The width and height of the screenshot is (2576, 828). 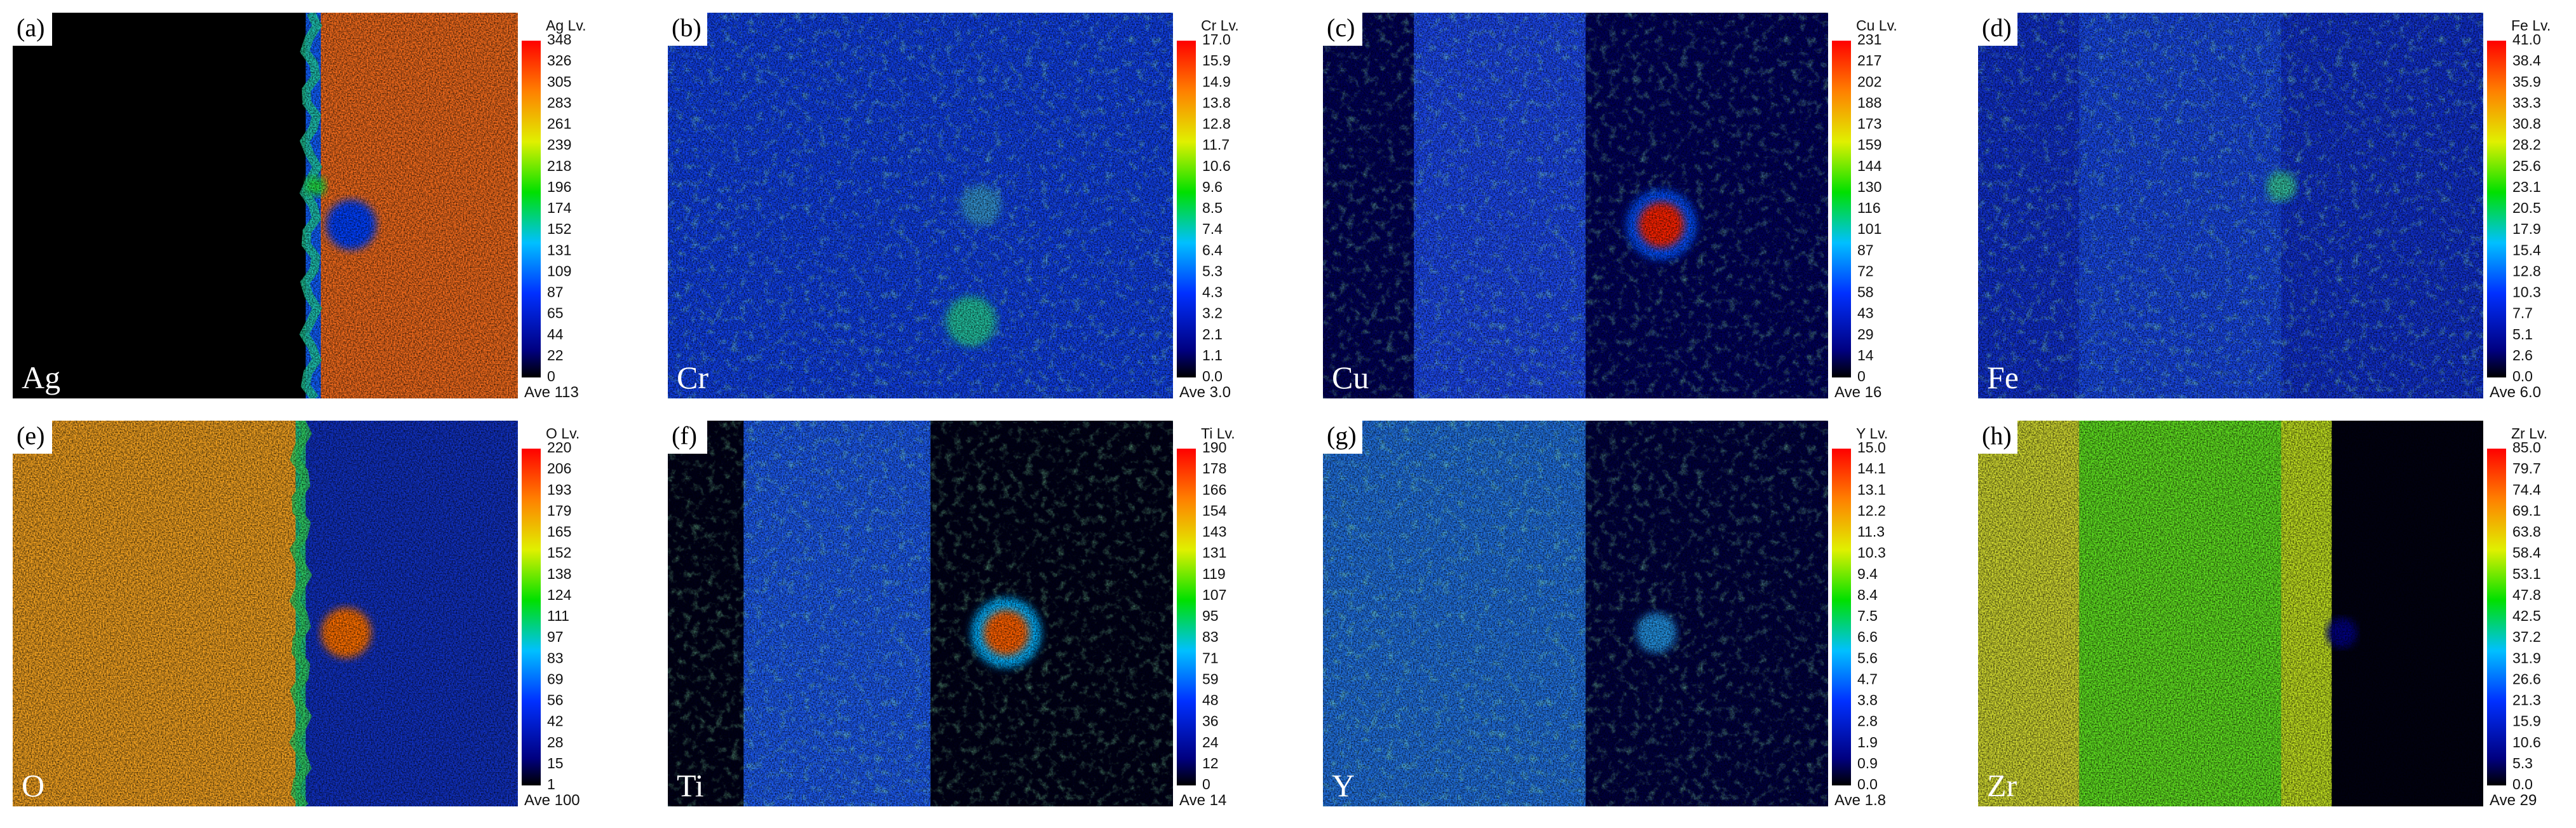 What do you see at coordinates (559, 166) in the screenshot?
I see `scale-tick-label: 218` at bounding box center [559, 166].